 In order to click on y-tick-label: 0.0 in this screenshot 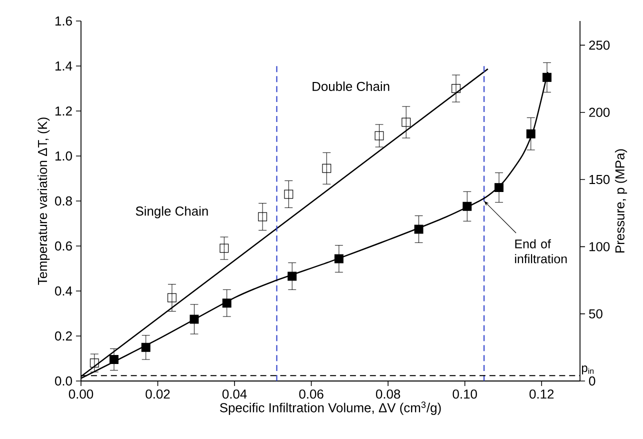, I will do `click(63, 381)`.